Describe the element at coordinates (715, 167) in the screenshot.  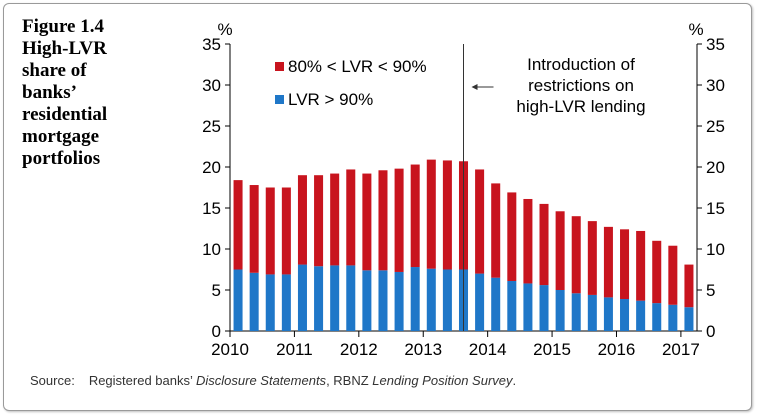
I see `y-tick-label-right: 20` at that location.